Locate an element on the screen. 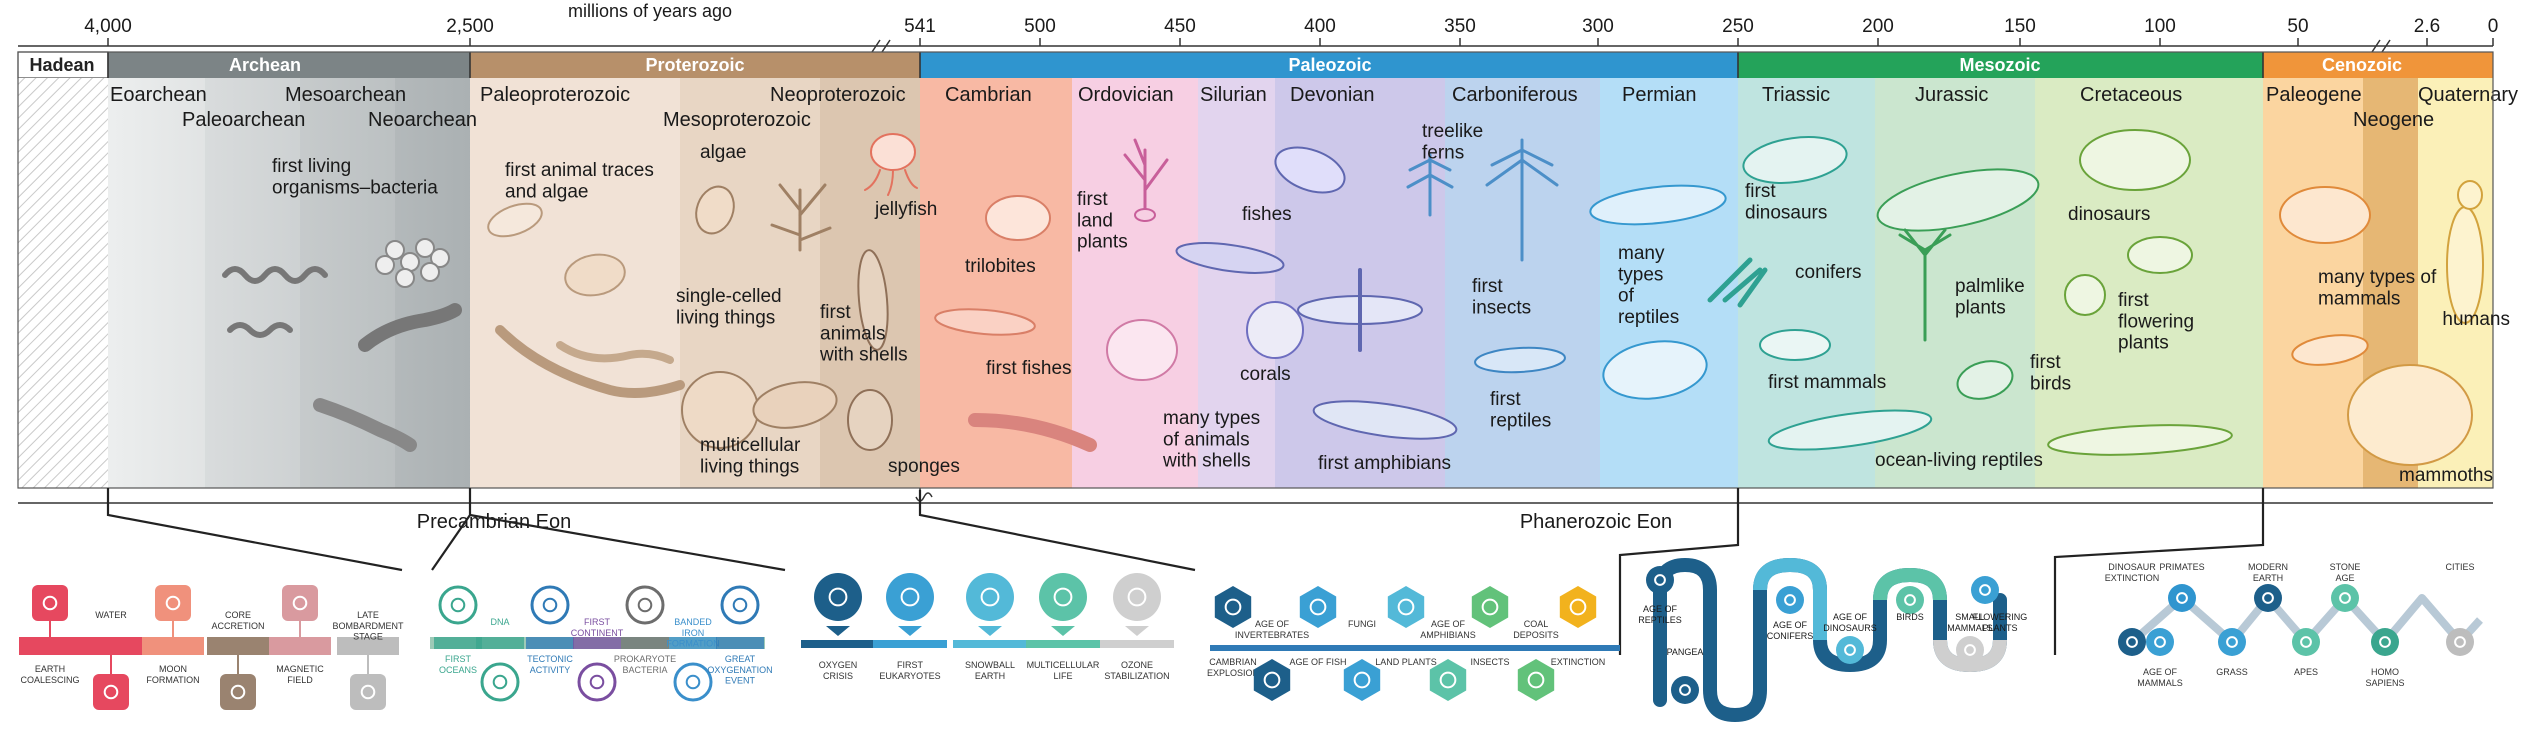 Image resolution: width=2540 pixels, height=733 pixels. era-label: Devonian is located at coordinates (1332, 95).